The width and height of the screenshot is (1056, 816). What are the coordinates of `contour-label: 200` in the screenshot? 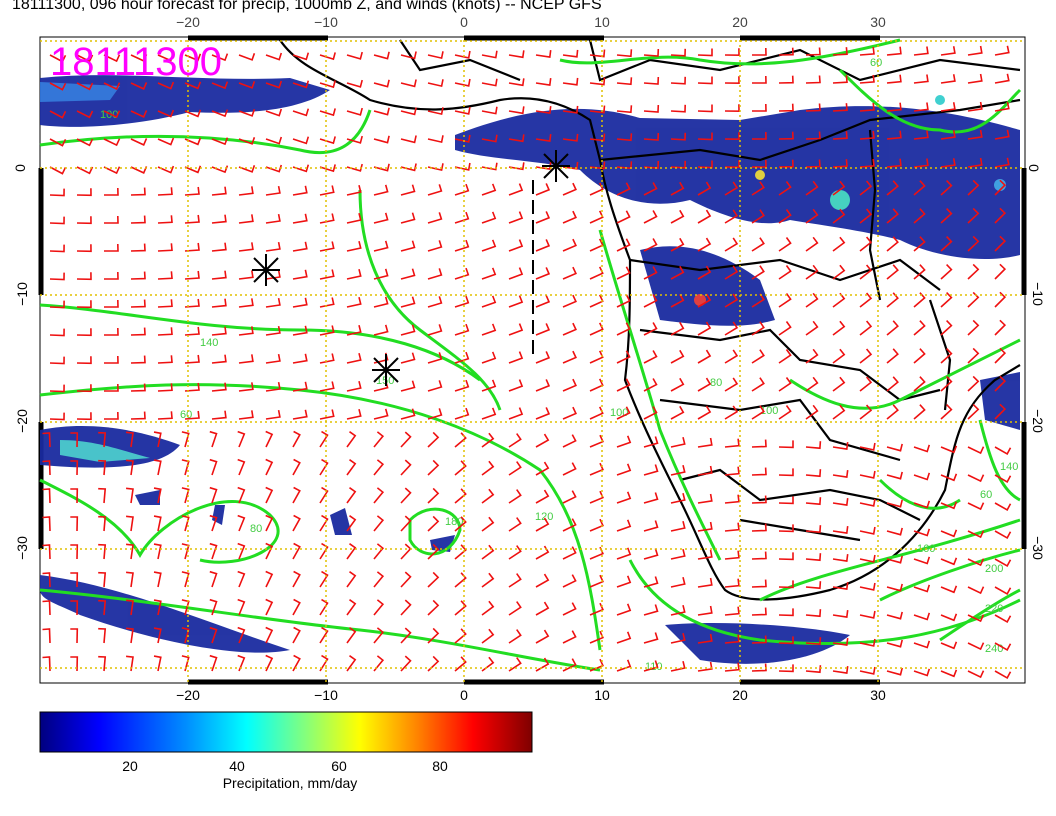 It's located at (994, 569).